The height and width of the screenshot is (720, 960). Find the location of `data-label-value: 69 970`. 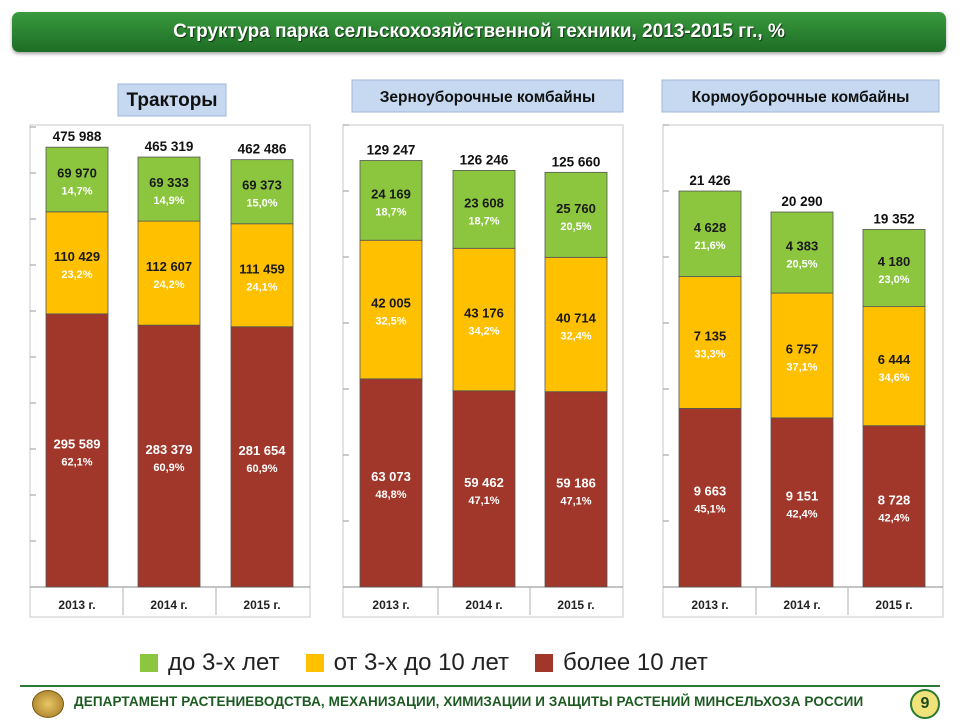

data-label-value: 69 970 is located at coordinates (77, 173).